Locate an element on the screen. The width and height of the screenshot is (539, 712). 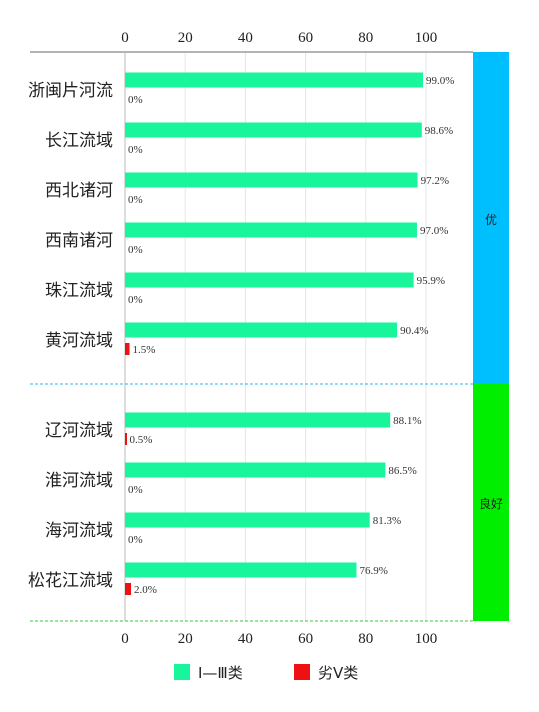
bar-value-label: 95.9% is located at coordinates (431, 281).